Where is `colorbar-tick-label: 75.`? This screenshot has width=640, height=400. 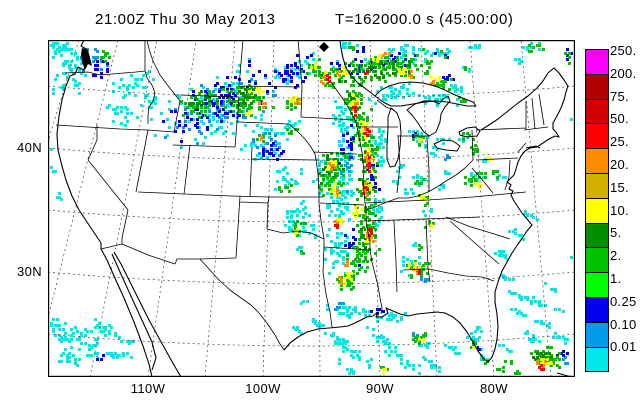
colorbar-tick-label: 75. is located at coordinates (619, 96).